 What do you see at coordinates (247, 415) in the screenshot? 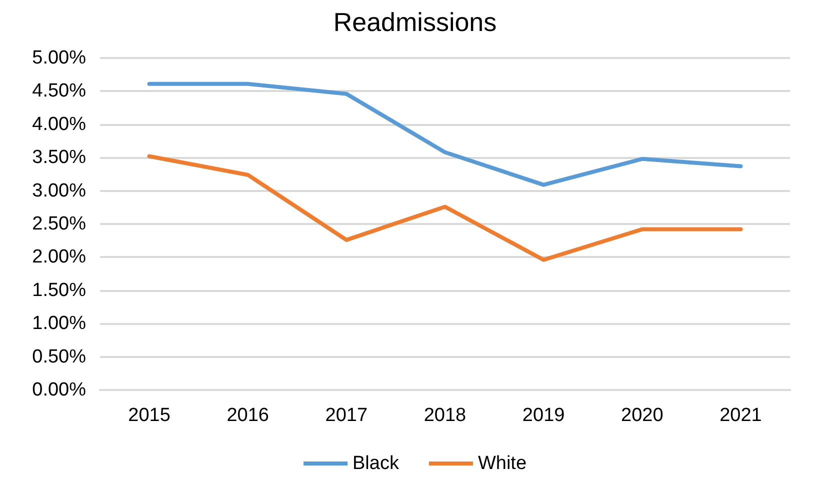
I see `x-tick-label: 2016` at bounding box center [247, 415].